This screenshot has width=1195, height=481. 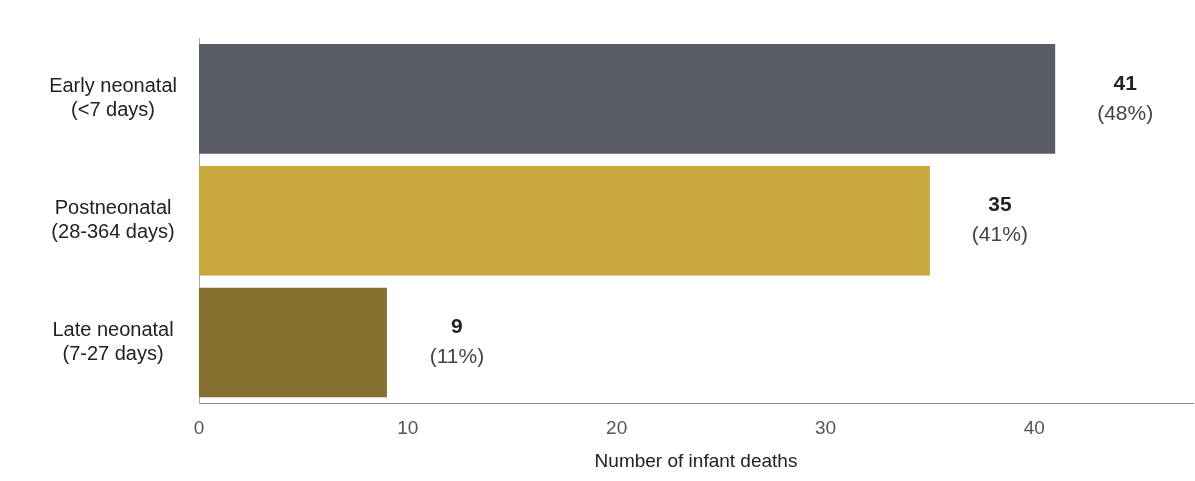 I want to click on y-tick-label: Late neonatal (7-27 days), so click(x=113, y=341).